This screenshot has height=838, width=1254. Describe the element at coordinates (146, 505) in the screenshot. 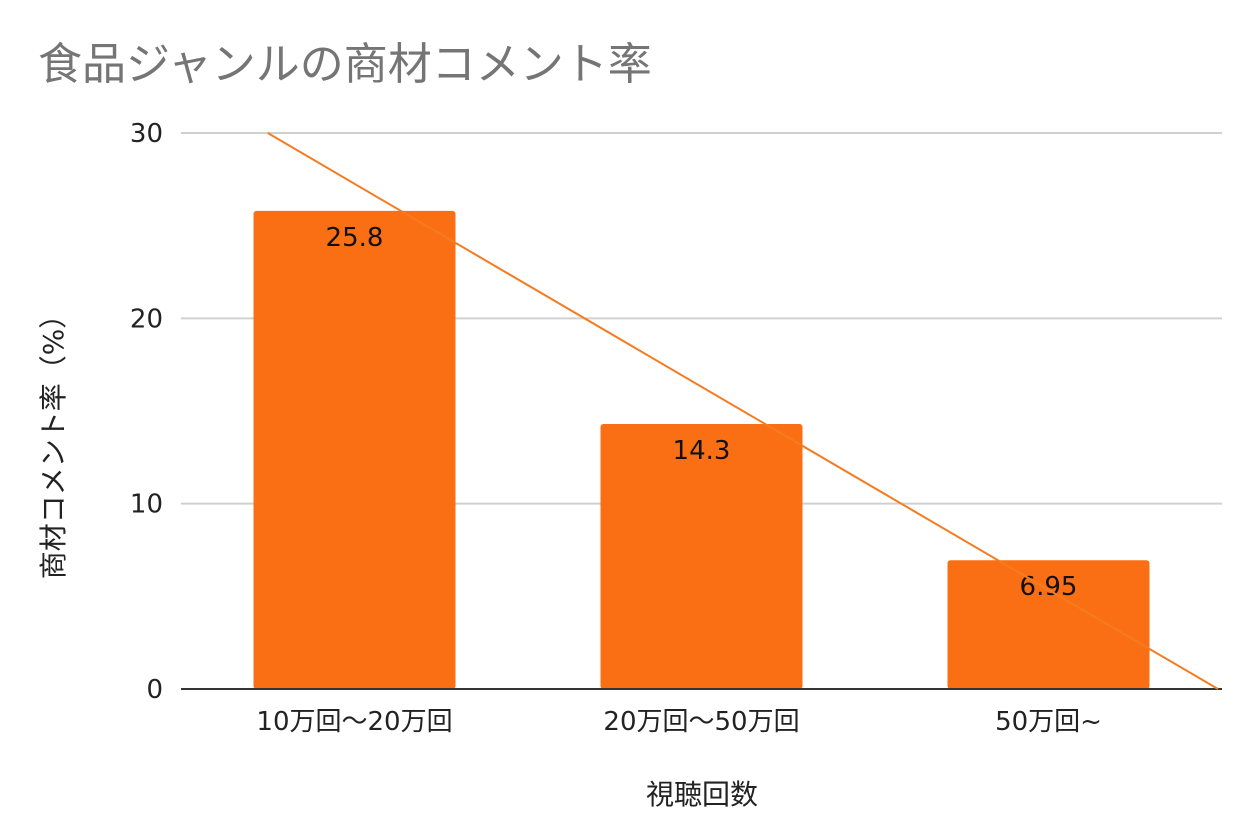

I see `y-tick-label: 10` at that location.